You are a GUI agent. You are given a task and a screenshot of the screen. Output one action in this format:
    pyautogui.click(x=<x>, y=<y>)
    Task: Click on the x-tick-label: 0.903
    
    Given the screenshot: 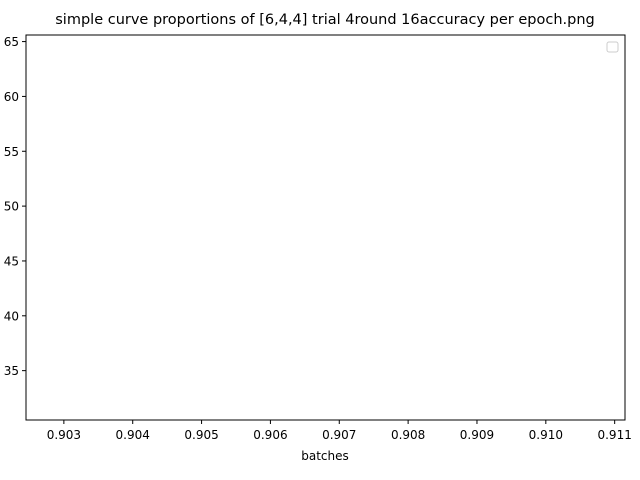 What is the action you would take?
    pyautogui.click(x=64, y=435)
    